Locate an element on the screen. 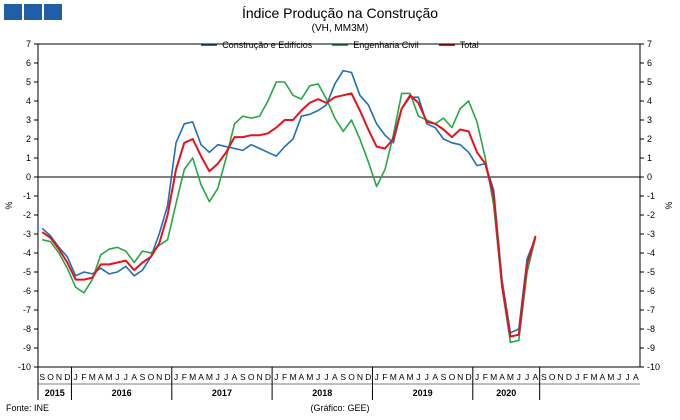 The width and height of the screenshot is (680, 420). y-tick-label-left: 3 is located at coordinates (28, 120).